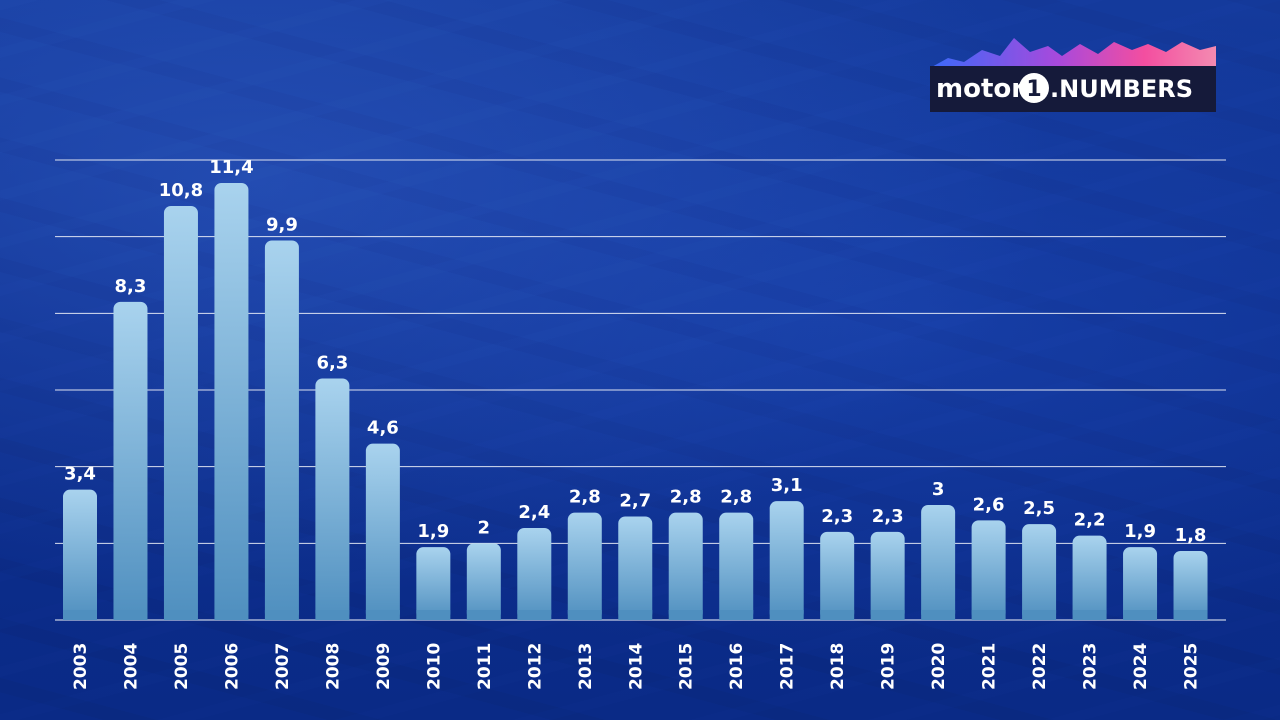 This screenshot has width=1280, height=720. Describe the element at coordinates (635, 615) in the screenshot. I see `bar-base-2014` at that location.